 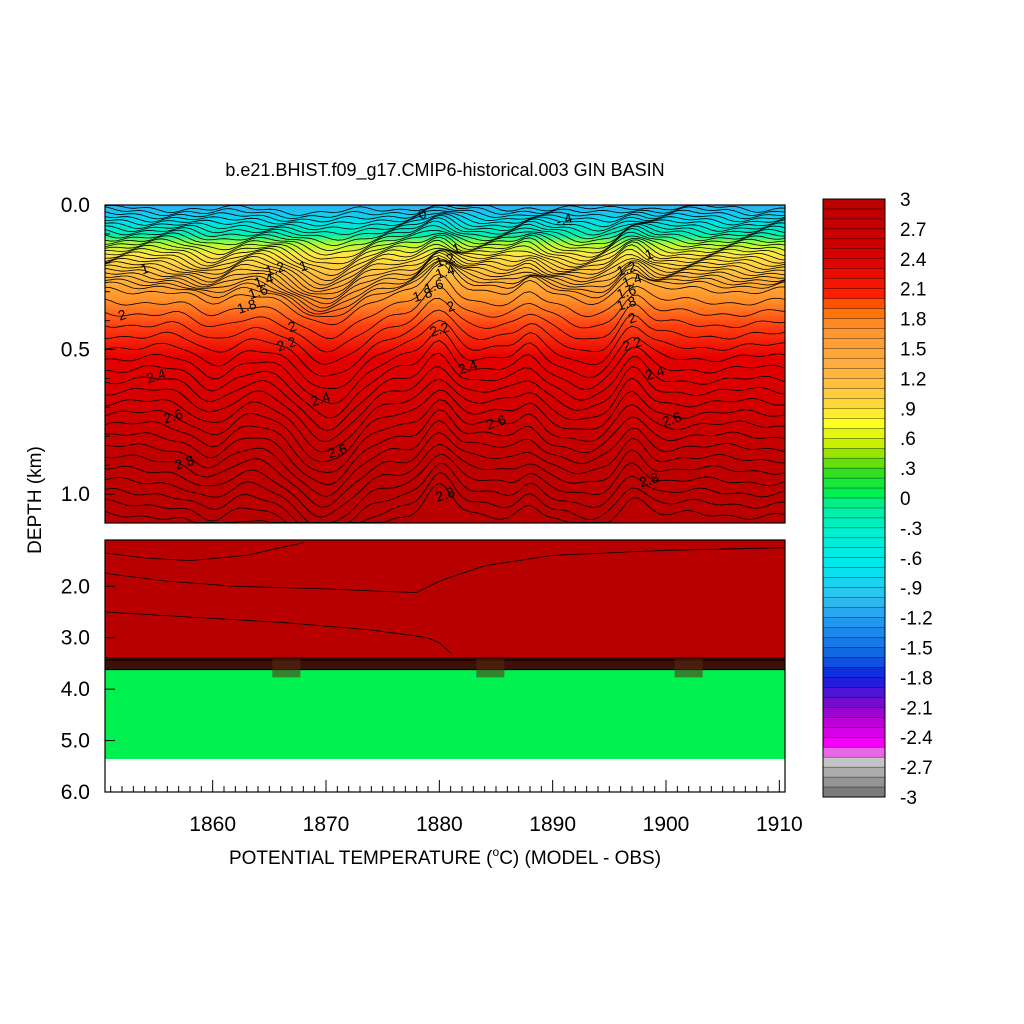 What do you see at coordinates (908, 469) in the screenshot?
I see `colorbar-tick-label: .3` at bounding box center [908, 469].